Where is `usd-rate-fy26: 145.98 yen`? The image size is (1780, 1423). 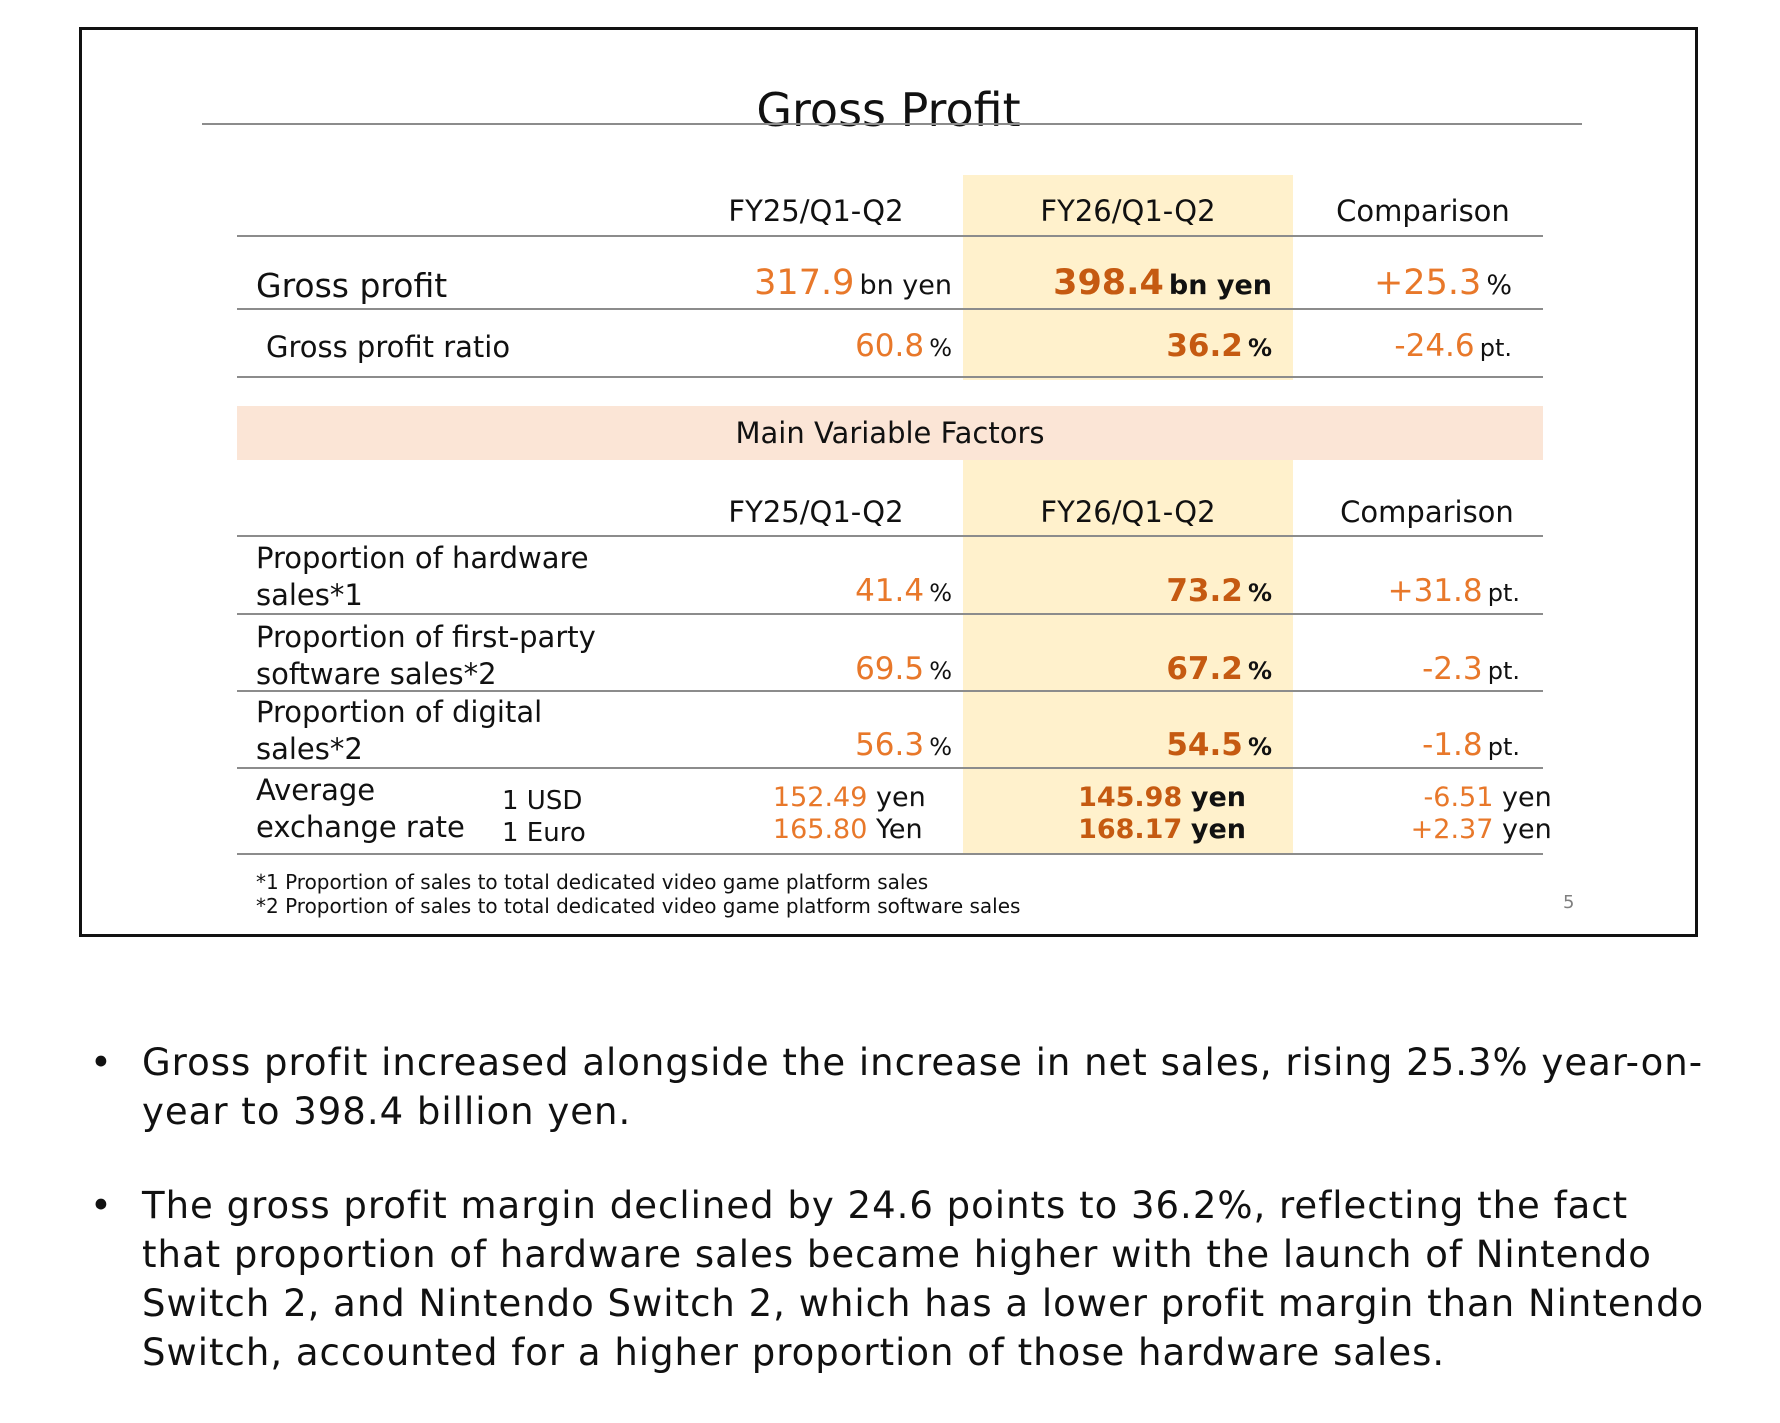
usd-rate-fy26: 145.98 yen is located at coordinates (1162, 797).